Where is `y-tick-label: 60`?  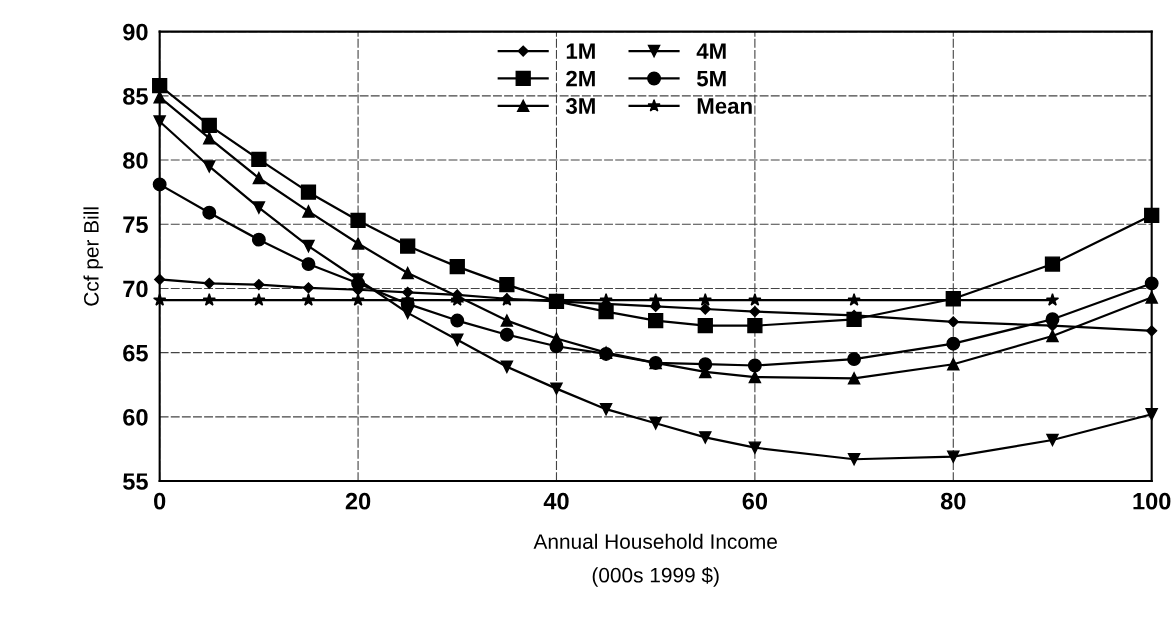
y-tick-label: 60 is located at coordinates (135, 417).